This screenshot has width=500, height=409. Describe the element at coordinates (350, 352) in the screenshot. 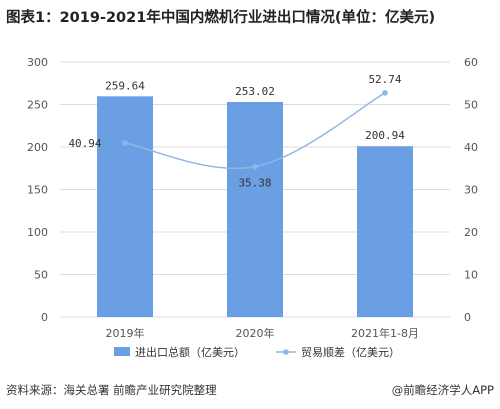

I see `legend-line-label: 贸易顺差（亿美元）` at that location.